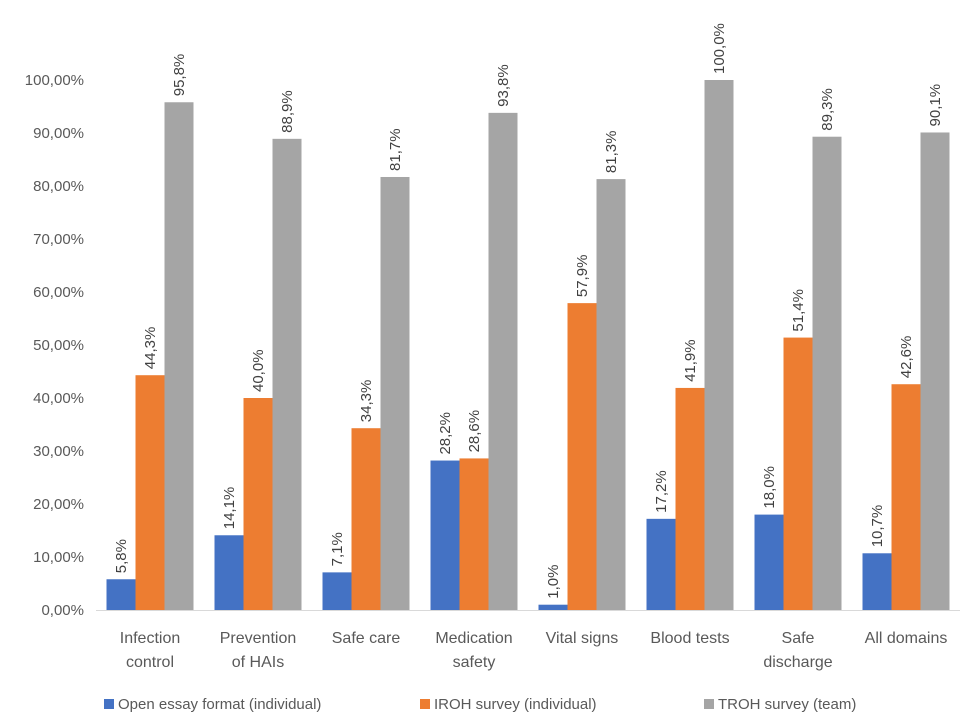  I want to click on data-label: 10,7%, so click(877, 526).